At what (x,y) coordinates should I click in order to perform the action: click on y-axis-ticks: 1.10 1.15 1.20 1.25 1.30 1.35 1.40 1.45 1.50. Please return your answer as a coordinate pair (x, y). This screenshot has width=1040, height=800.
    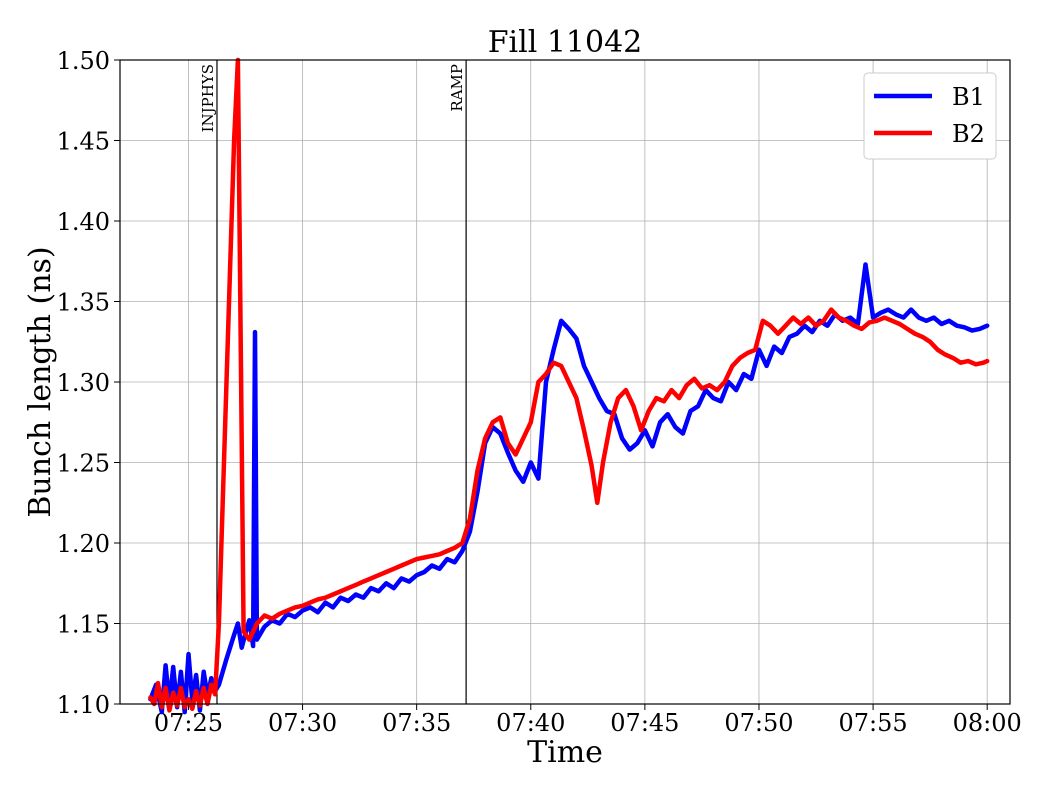
    Looking at the image, I should click on (88, 383).